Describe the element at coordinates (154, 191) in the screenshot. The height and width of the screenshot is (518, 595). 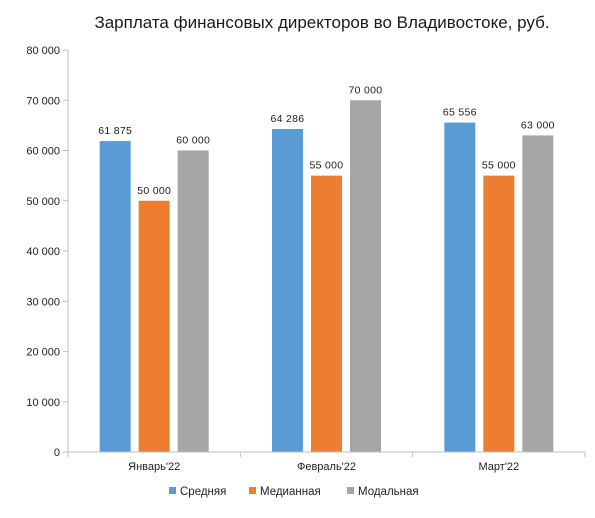
I see `data-label: 50 000` at that location.